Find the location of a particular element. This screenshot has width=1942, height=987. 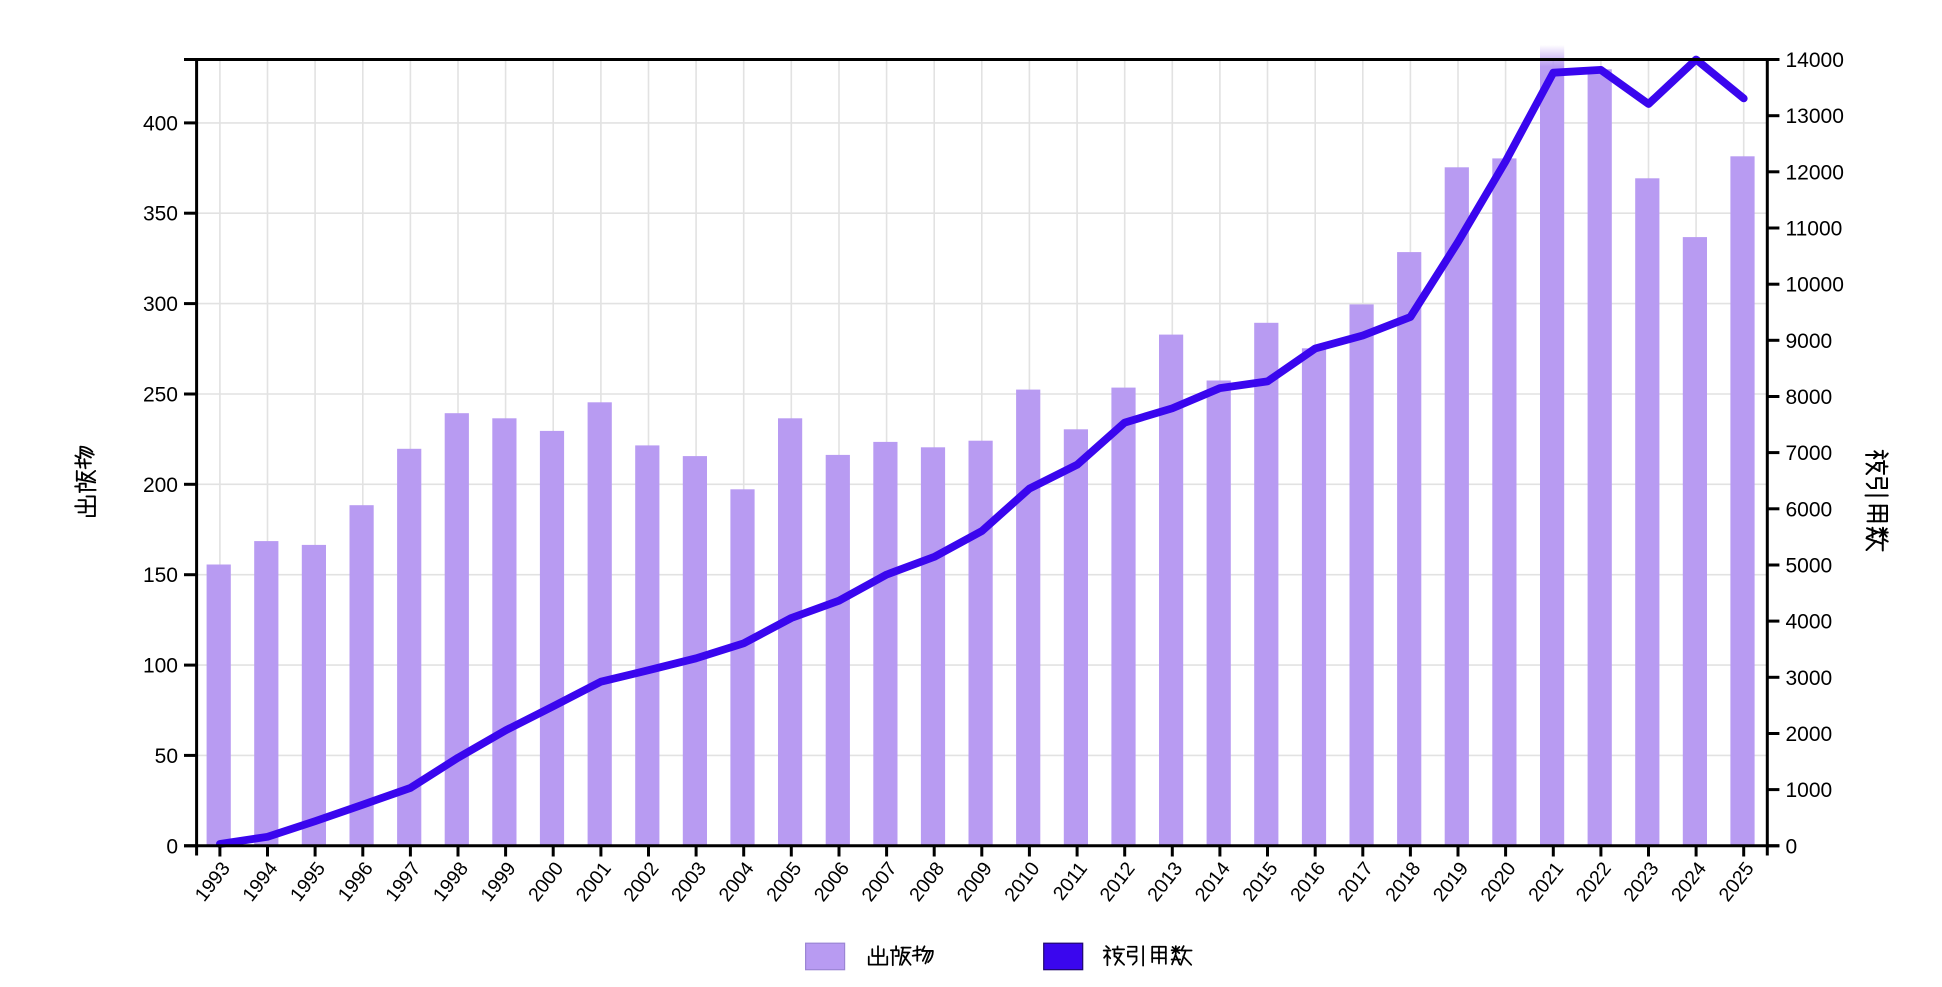

svg-text: 1000 is located at coordinates (1809, 790).